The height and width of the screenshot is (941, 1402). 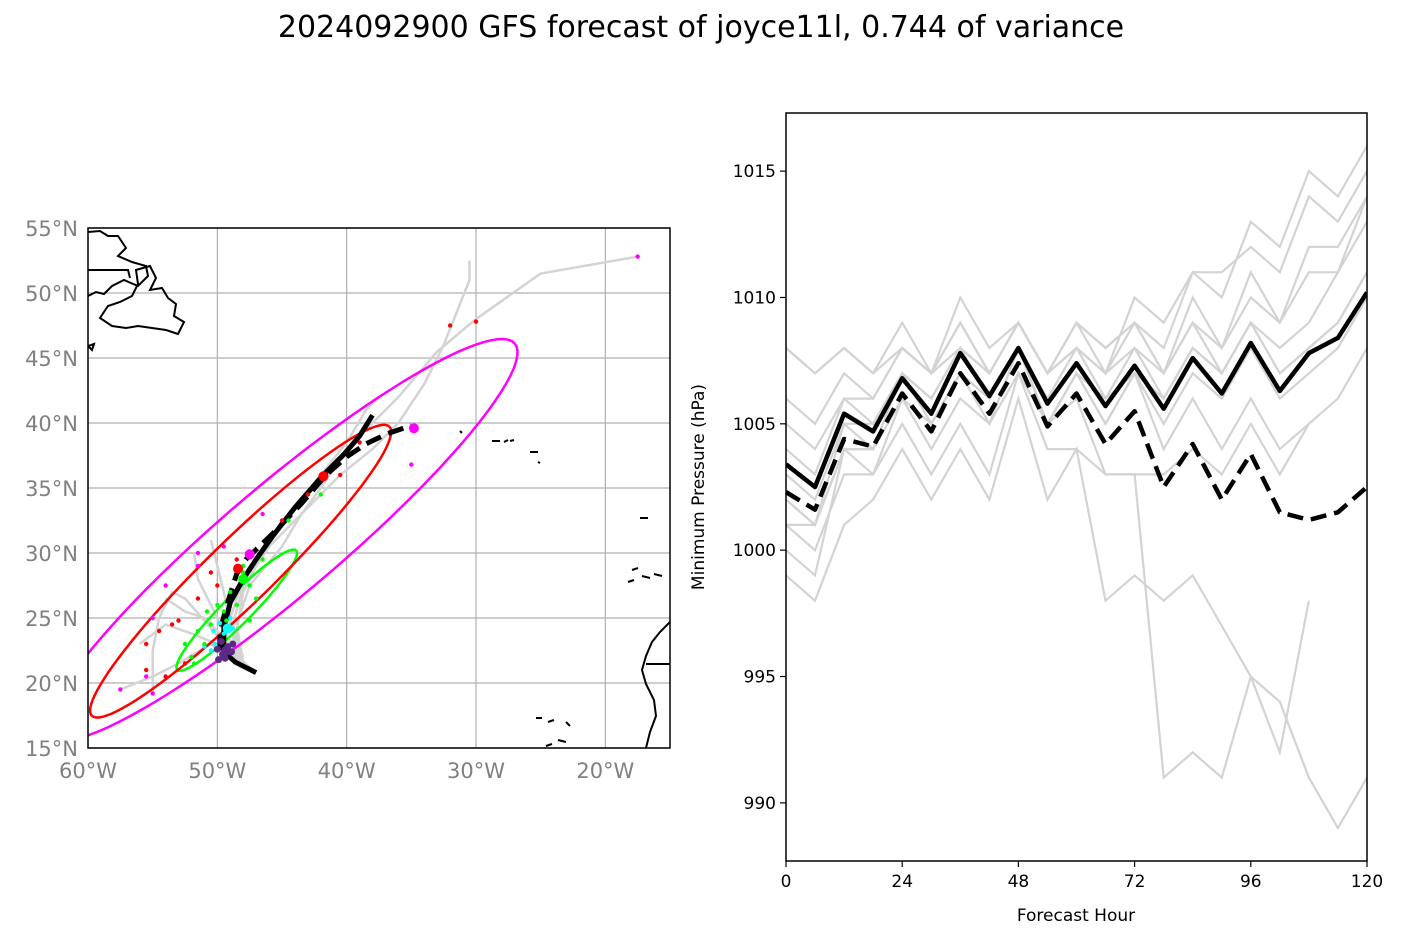 I want to click on y-tick-label: 1010, so click(x=754, y=298).